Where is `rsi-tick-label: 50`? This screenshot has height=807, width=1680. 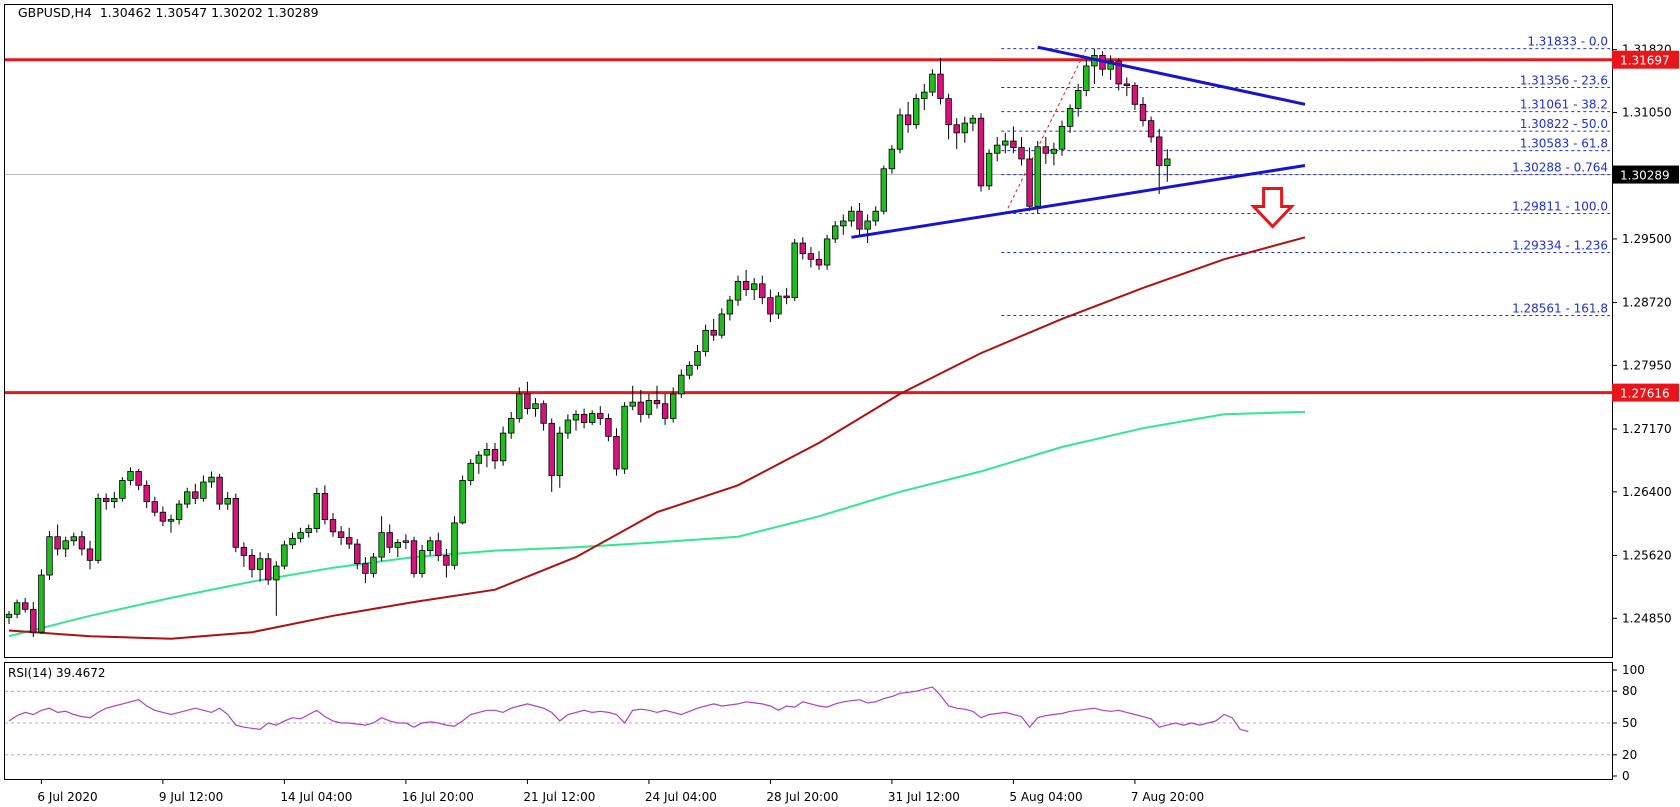
rsi-tick-label: 50 is located at coordinates (1629, 723).